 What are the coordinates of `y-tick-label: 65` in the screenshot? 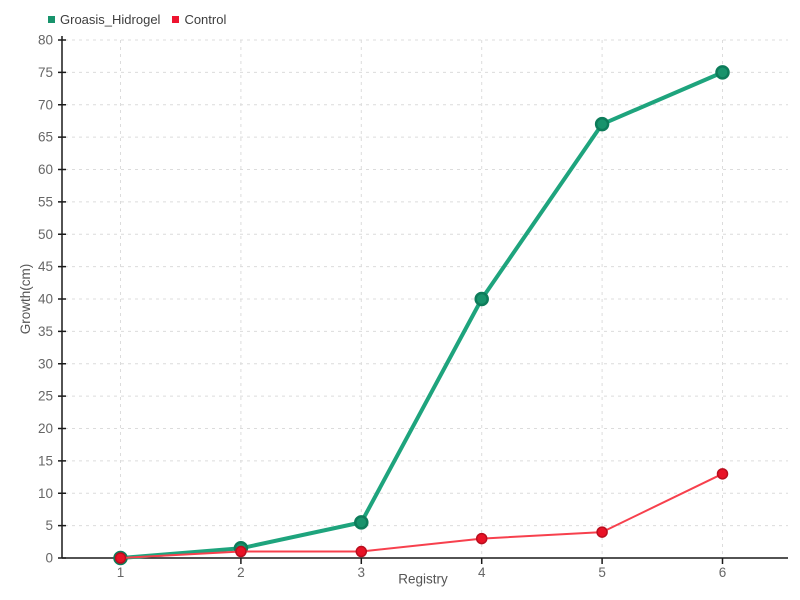 It's located at (45, 137).